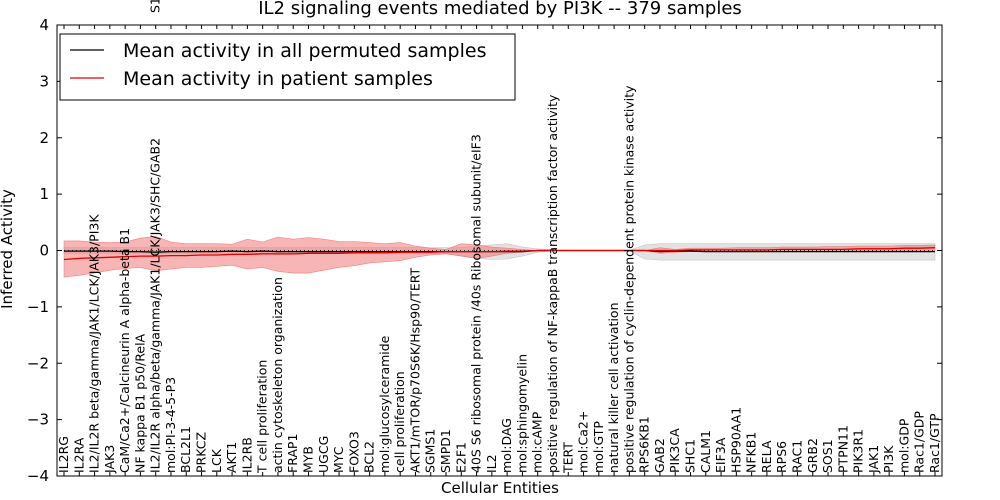 This screenshot has width=1000, height=500. Describe the element at coordinates (38, 476) in the screenshot. I see `y-tick-label: −4` at that location.